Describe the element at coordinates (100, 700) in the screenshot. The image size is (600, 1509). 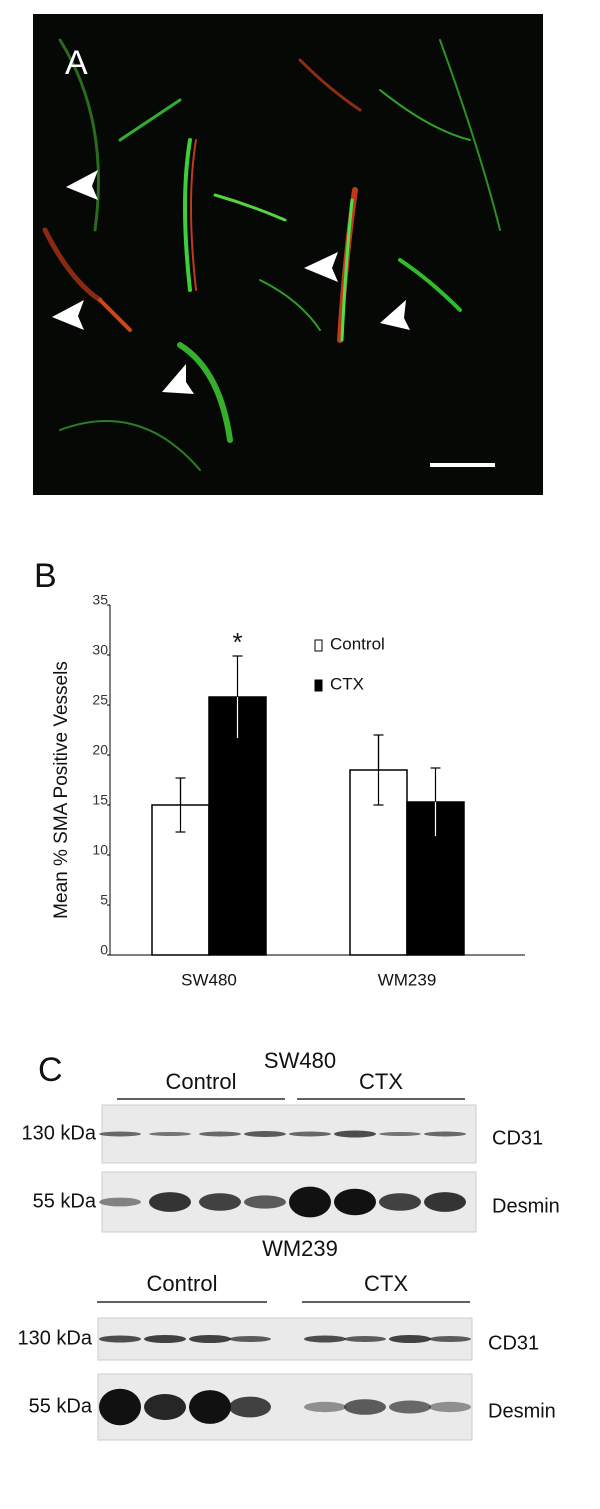
I see `y-tick-label: 25` at that location.